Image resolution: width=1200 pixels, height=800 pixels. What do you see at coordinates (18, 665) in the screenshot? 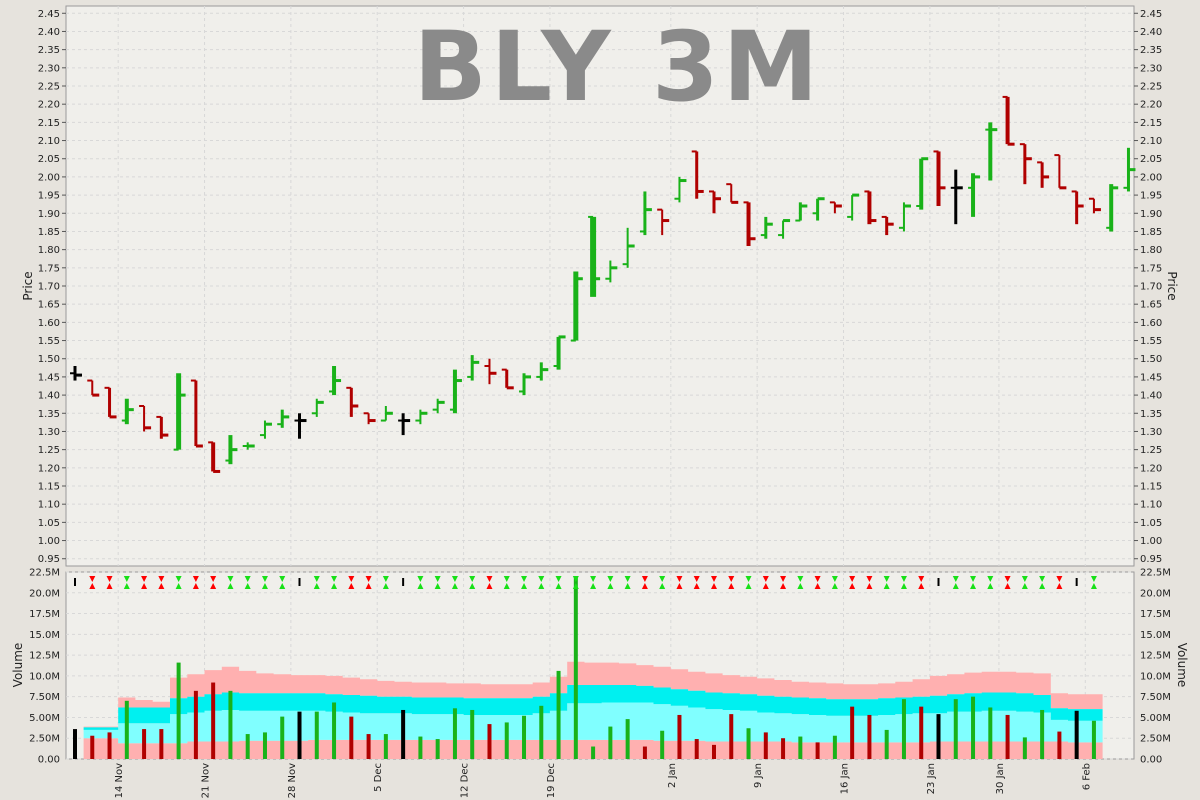
I see `volume-axis-title-left: Volume` at bounding box center [18, 665].